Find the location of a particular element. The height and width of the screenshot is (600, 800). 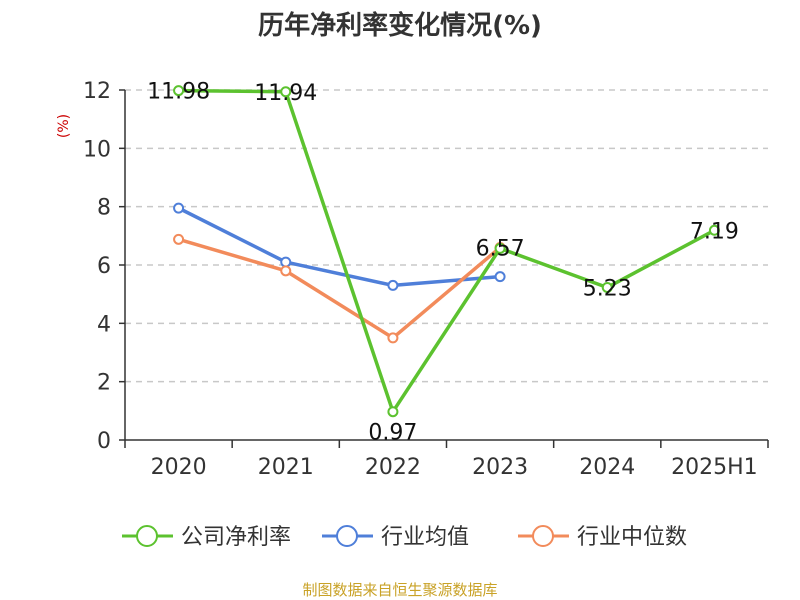

legend-item-2: 行业中位数 is located at coordinates (602, 537).